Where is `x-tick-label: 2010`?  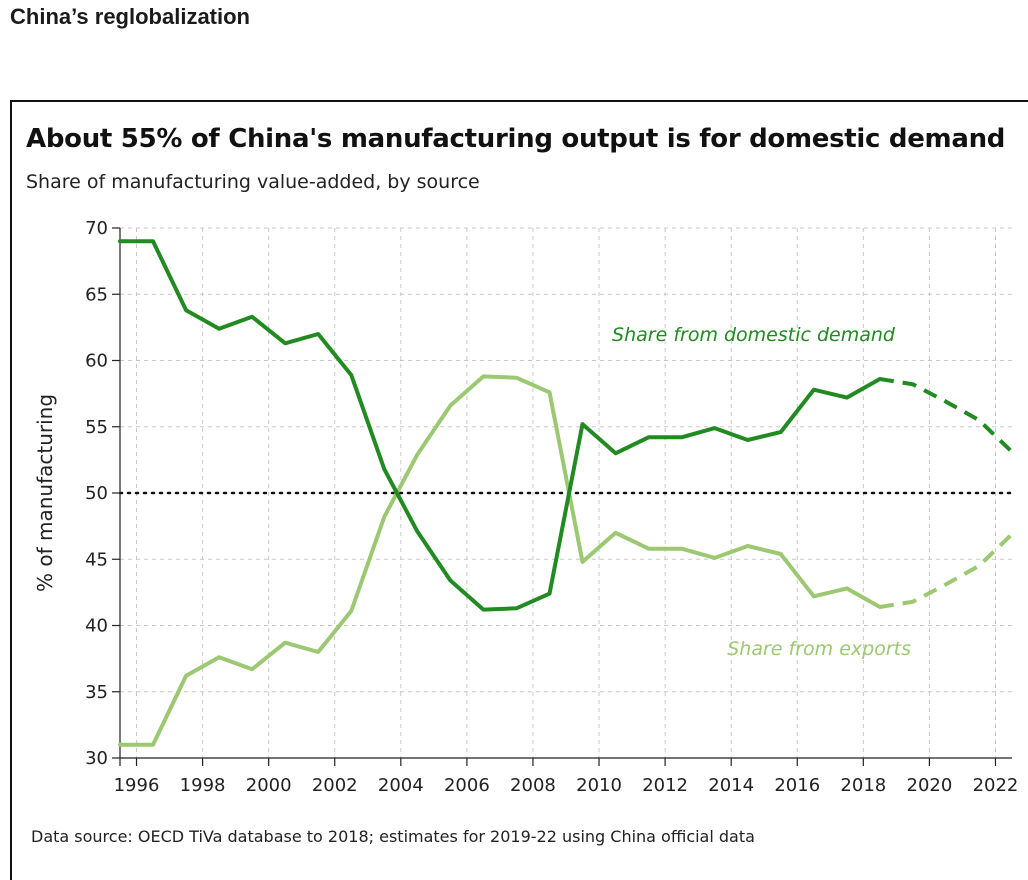 x-tick-label: 2010 is located at coordinates (599, 785).